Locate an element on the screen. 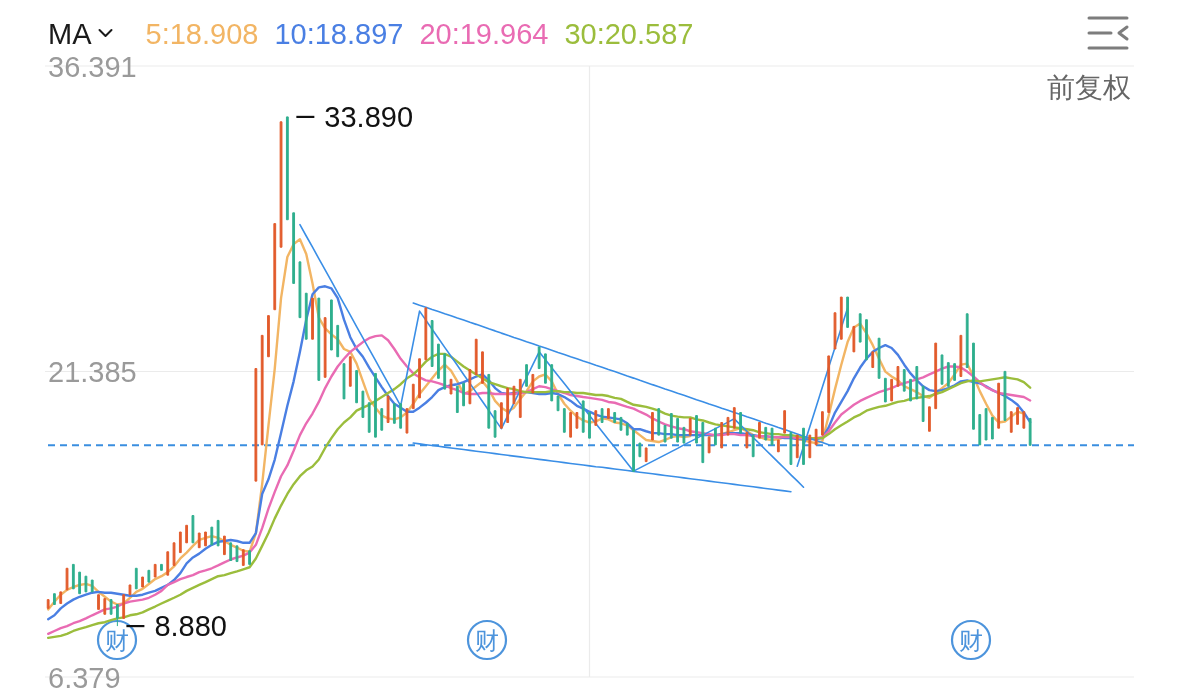 Image resolution: width=1179 pixels, height=690 pixels. y-tick-label: 6.379 is located at coordinates (84, 675).